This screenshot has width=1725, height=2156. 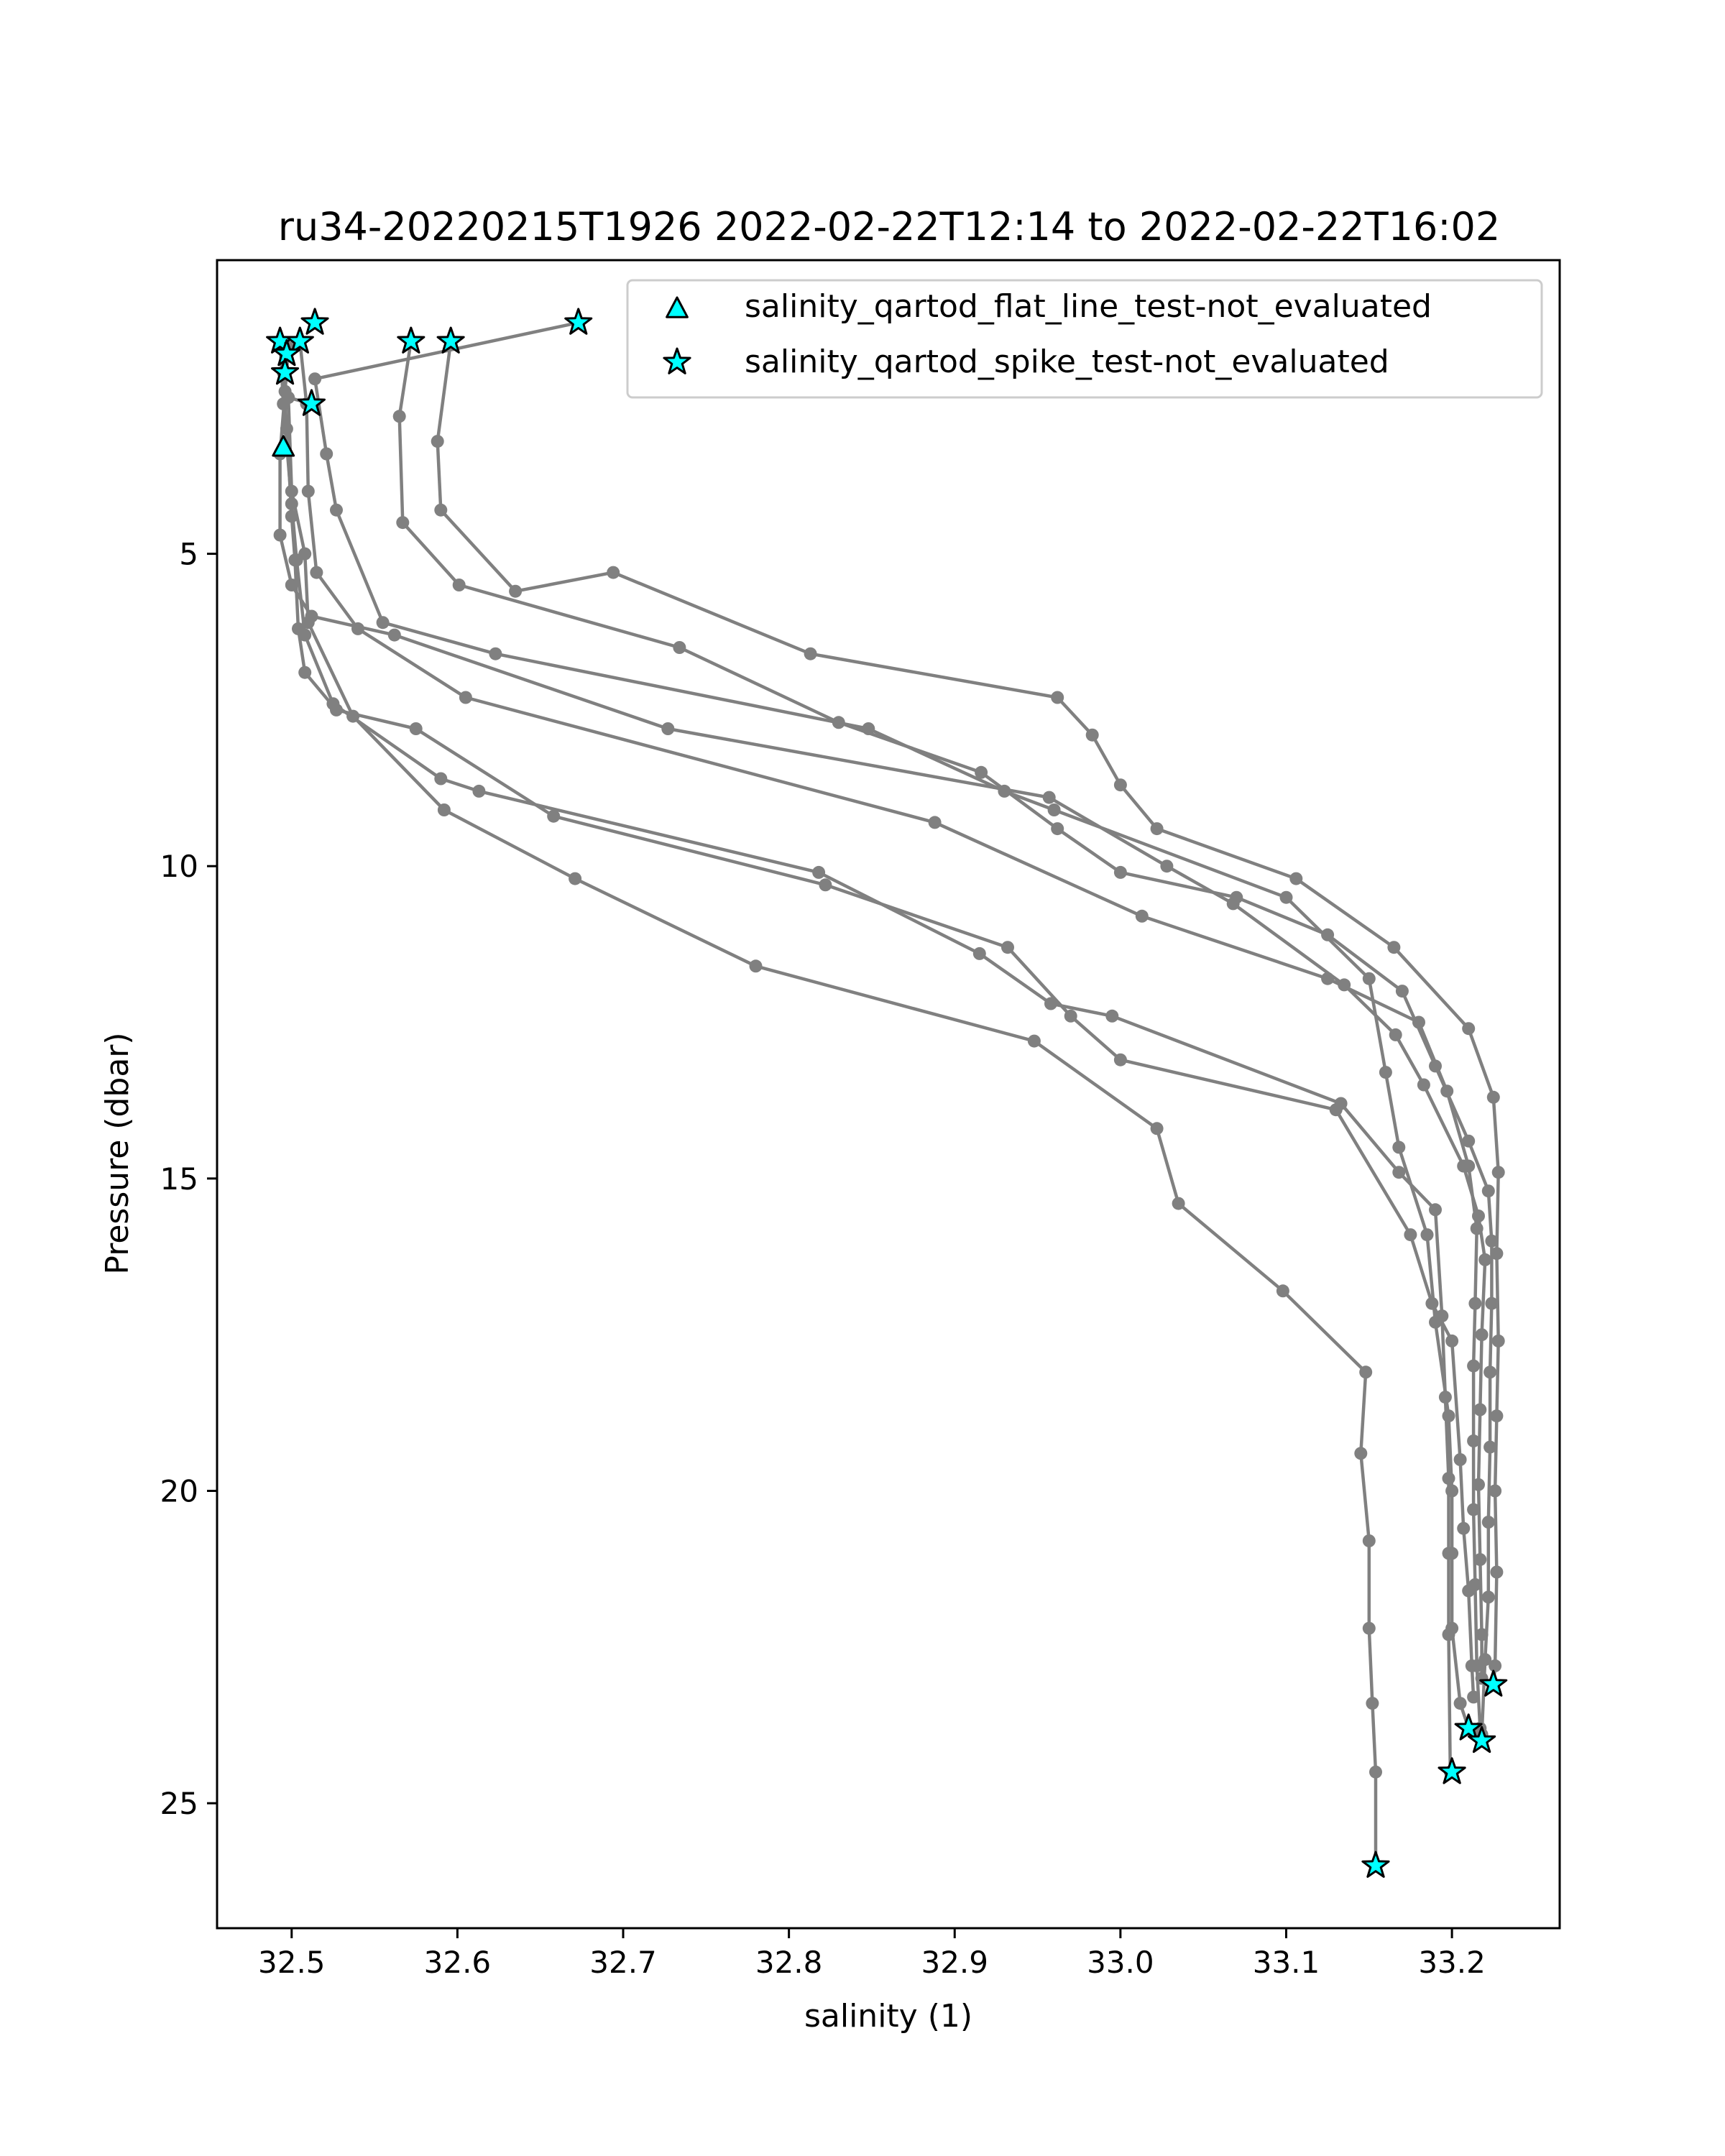 I want to click on y-axis-label: Pressure (dbar), so click(x=117, y=1153).